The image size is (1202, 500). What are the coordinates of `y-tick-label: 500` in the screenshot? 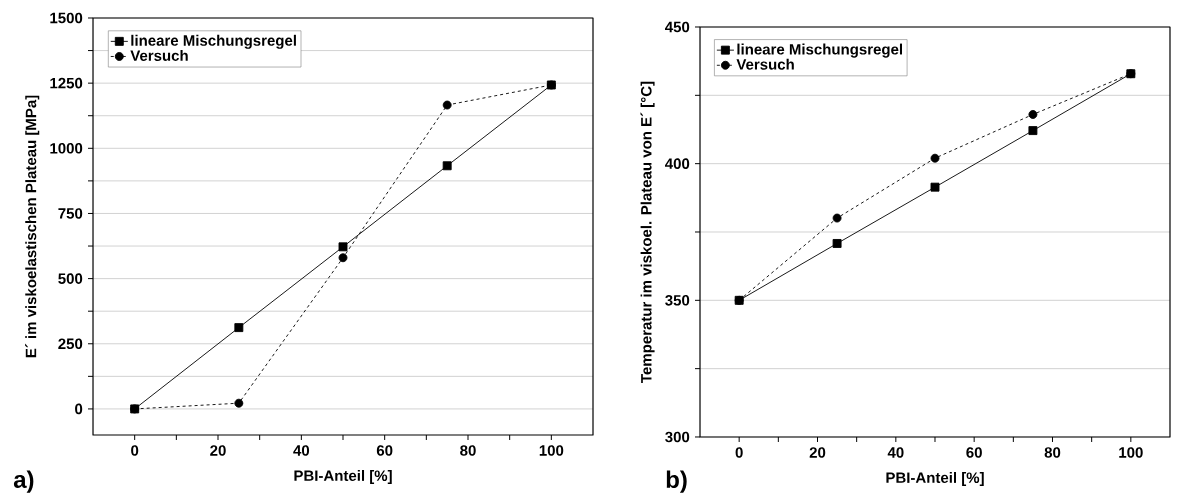 It's located at (70, 278).